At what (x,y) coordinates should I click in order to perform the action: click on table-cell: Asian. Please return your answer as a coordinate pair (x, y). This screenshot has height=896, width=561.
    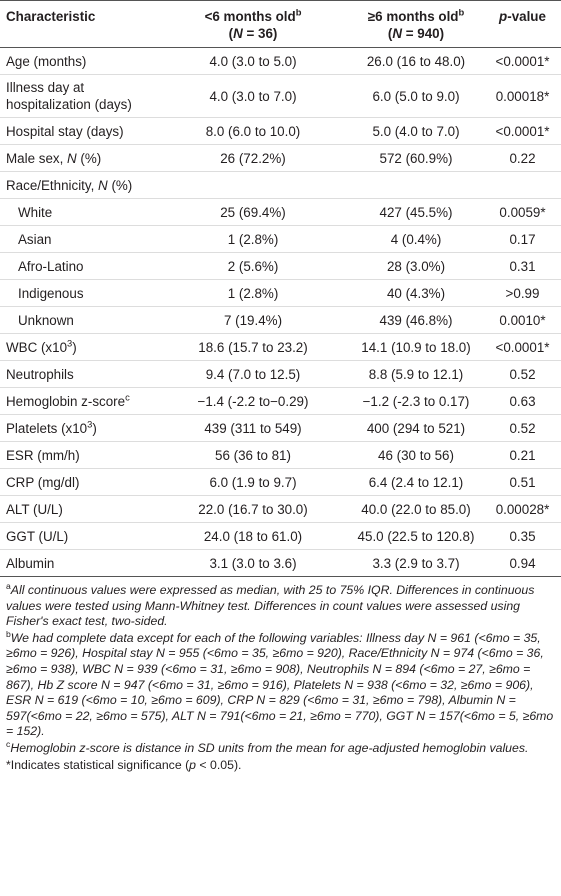
    Looking at the image, I should click on (79, 239).